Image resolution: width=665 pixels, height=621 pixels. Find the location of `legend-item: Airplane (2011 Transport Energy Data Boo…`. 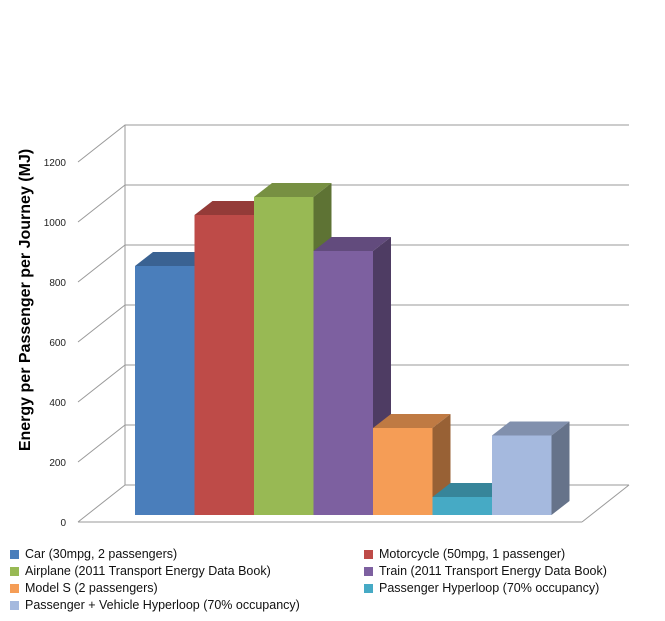

legend-item: Airplane (2011 Transport Energy Data Boo… is located at coordinates (187, 571).